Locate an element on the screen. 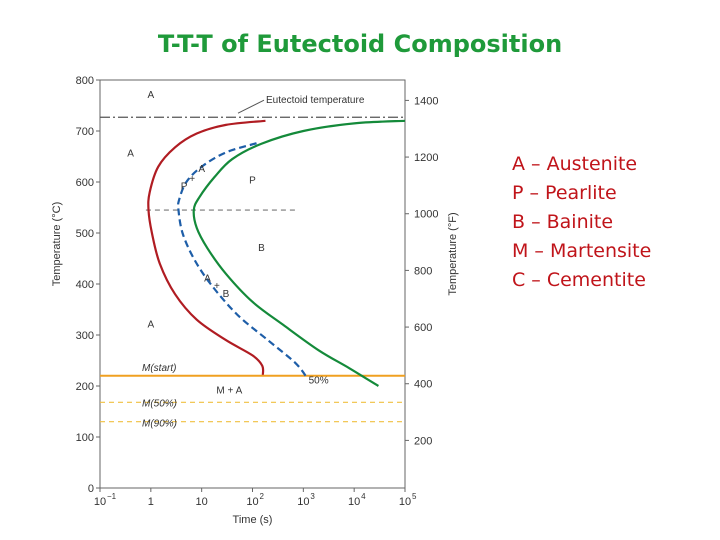 This screenshot has width=720, height=540. y-tick-label: 100 is located at coordinates (85, 438).